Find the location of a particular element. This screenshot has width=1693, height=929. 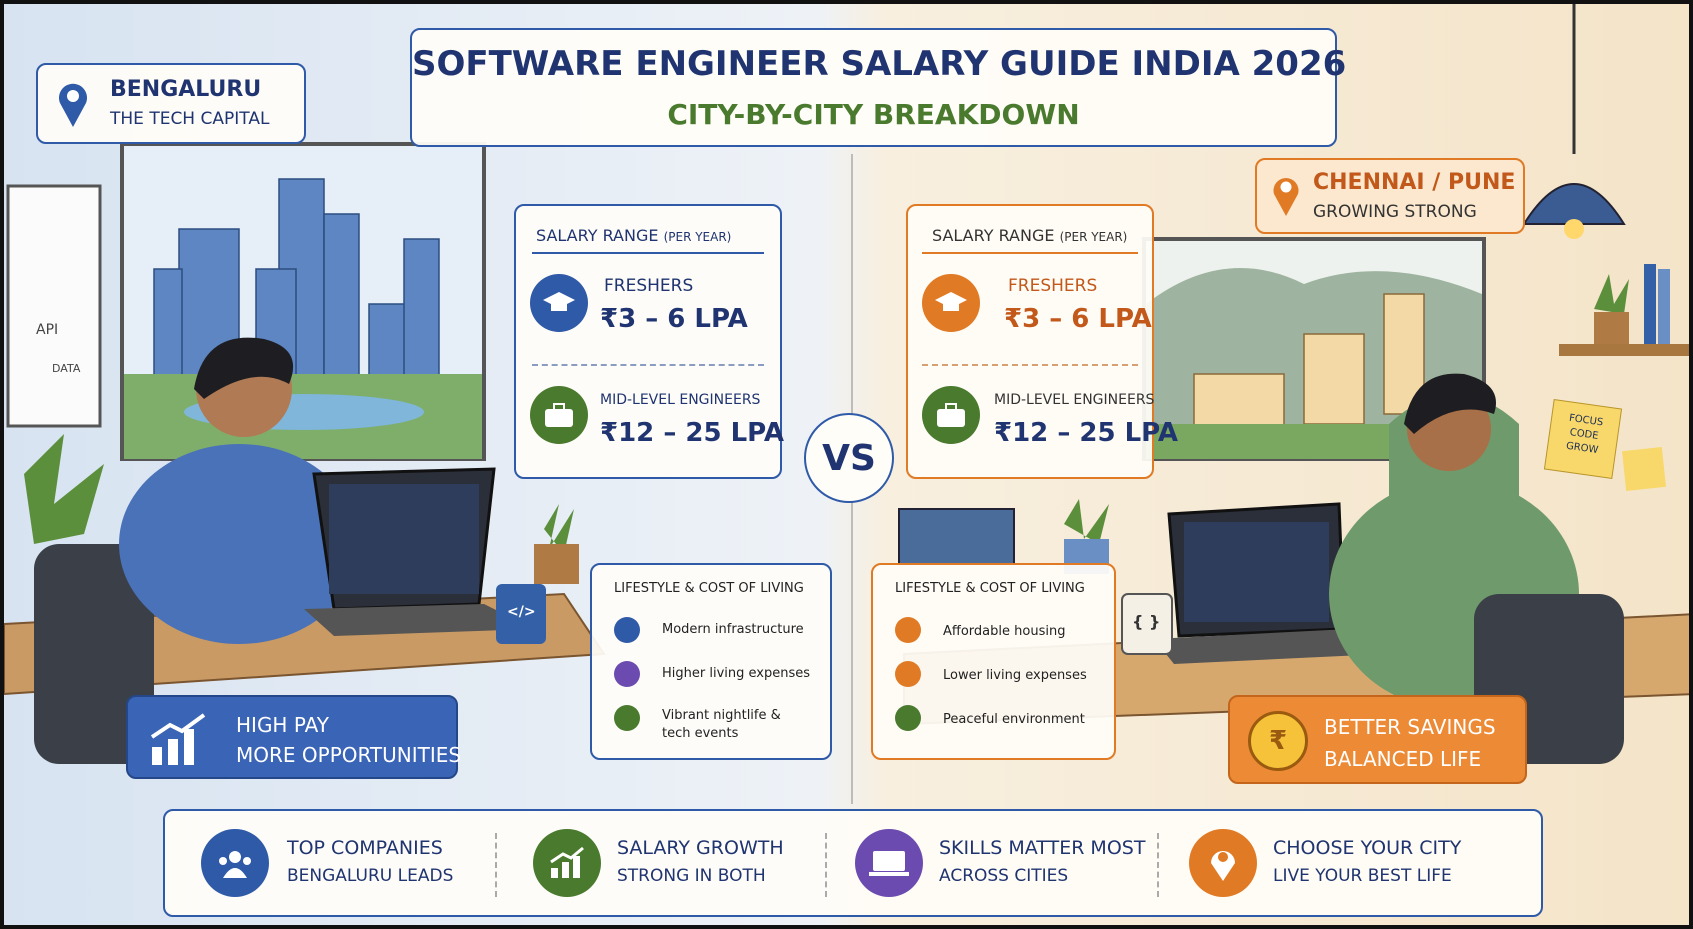

lifestyle-item: Vibrant nightlife & tech events is located at coordinates (721, 724).